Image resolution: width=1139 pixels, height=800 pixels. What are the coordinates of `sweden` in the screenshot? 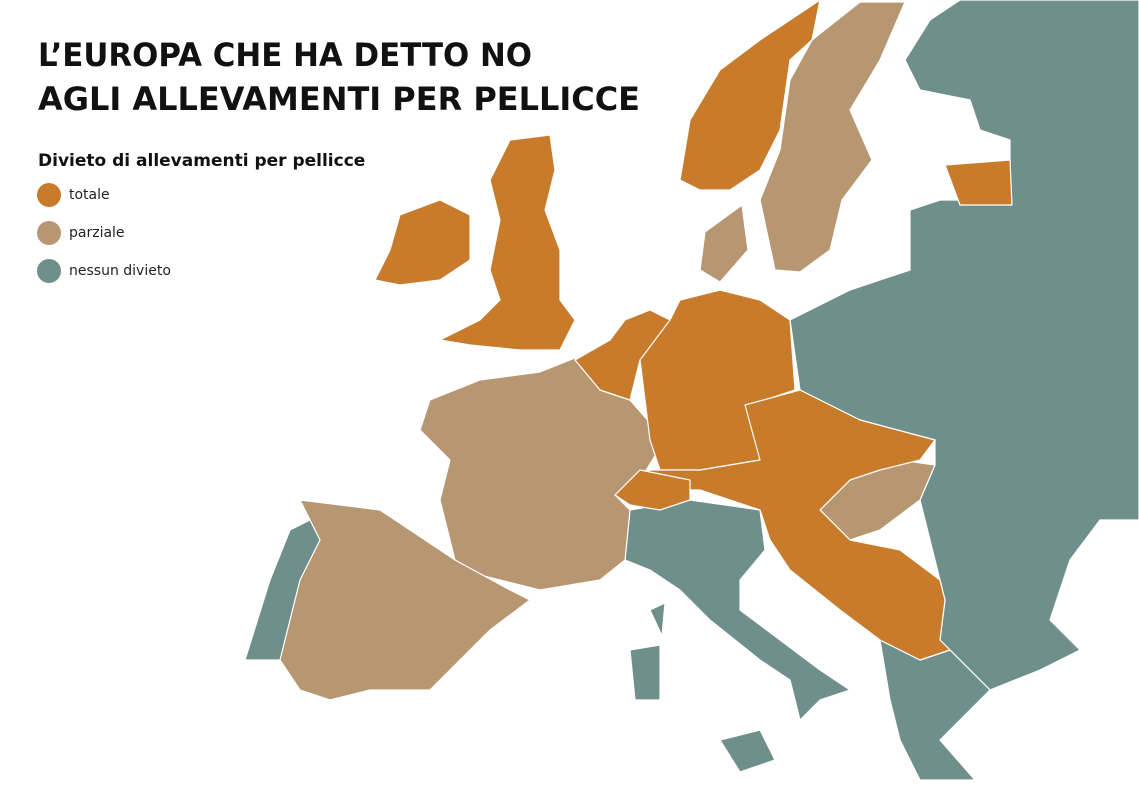 It's located at (832, 137).